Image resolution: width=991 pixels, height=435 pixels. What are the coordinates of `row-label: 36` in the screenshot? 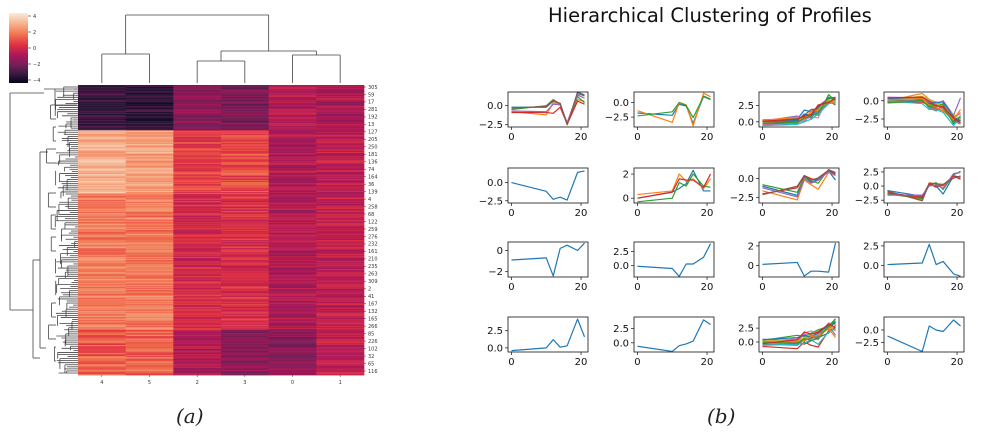 It's located at (371, 185).